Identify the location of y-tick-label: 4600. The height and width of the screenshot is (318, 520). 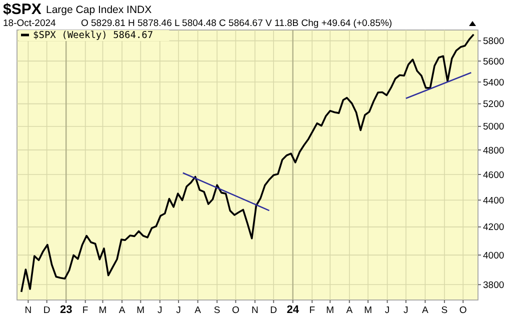
(493, 175).